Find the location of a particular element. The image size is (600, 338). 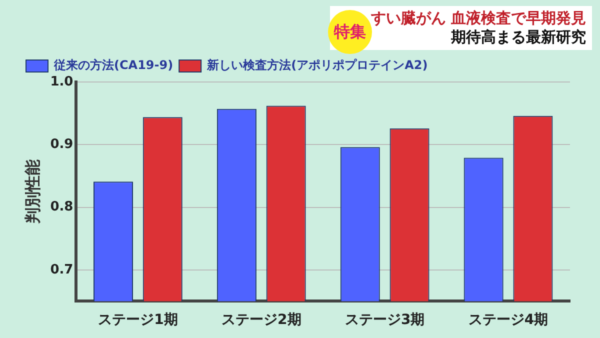

x-tick-label: ステージ3期 is located at coordinates (384, 320).